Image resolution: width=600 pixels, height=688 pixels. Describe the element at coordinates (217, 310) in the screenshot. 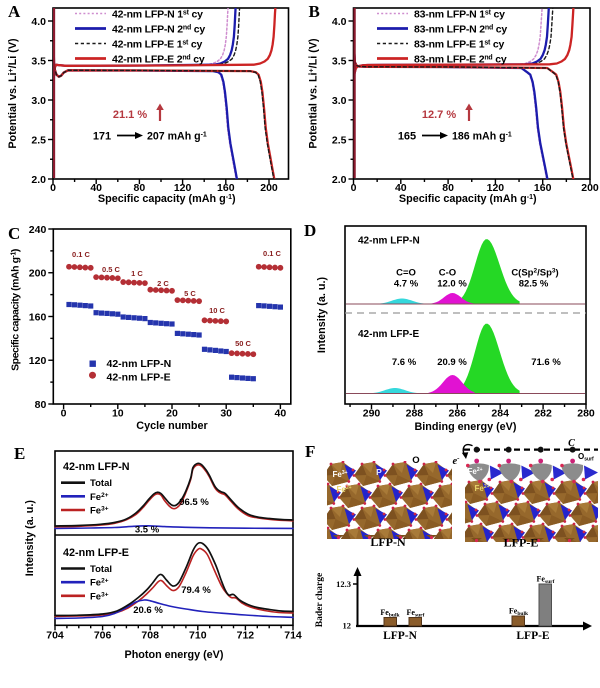

I see `svg-text: 10 C` at that location.